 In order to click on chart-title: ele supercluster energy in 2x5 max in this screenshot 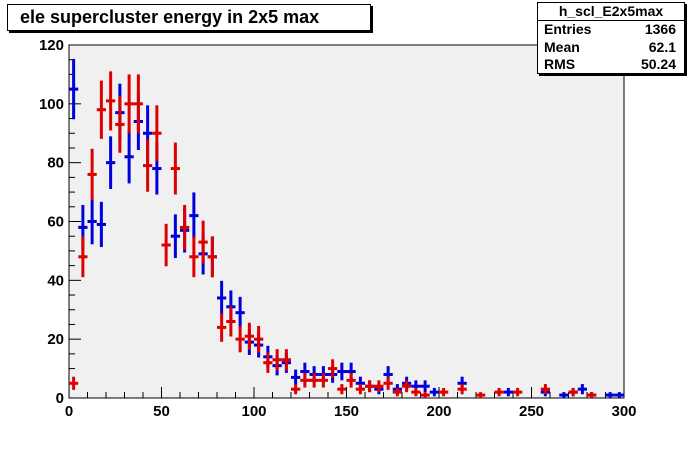, I will do `click(170, 17)`.